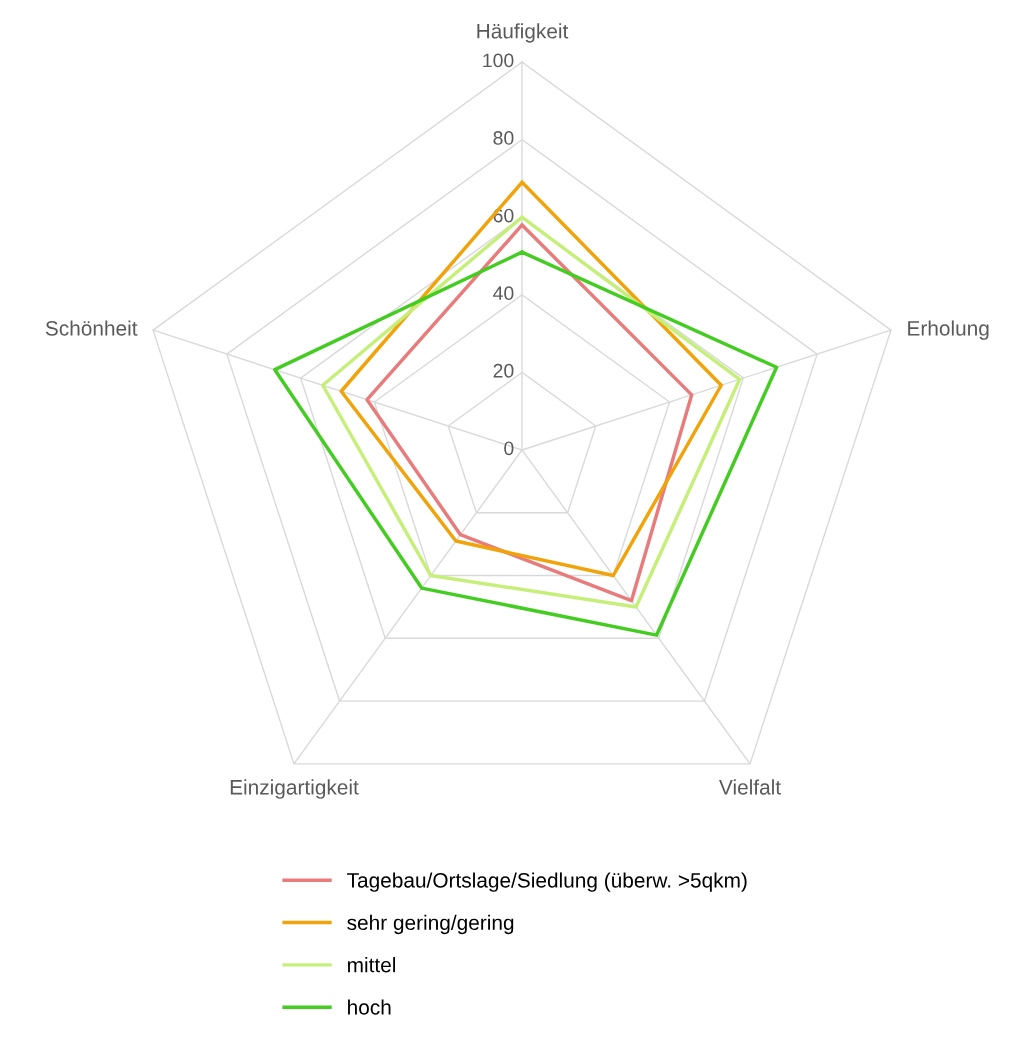  Describe the element at coordinates (503, 138) in the screenshot. I see `y-tick-label: 80` at that location.